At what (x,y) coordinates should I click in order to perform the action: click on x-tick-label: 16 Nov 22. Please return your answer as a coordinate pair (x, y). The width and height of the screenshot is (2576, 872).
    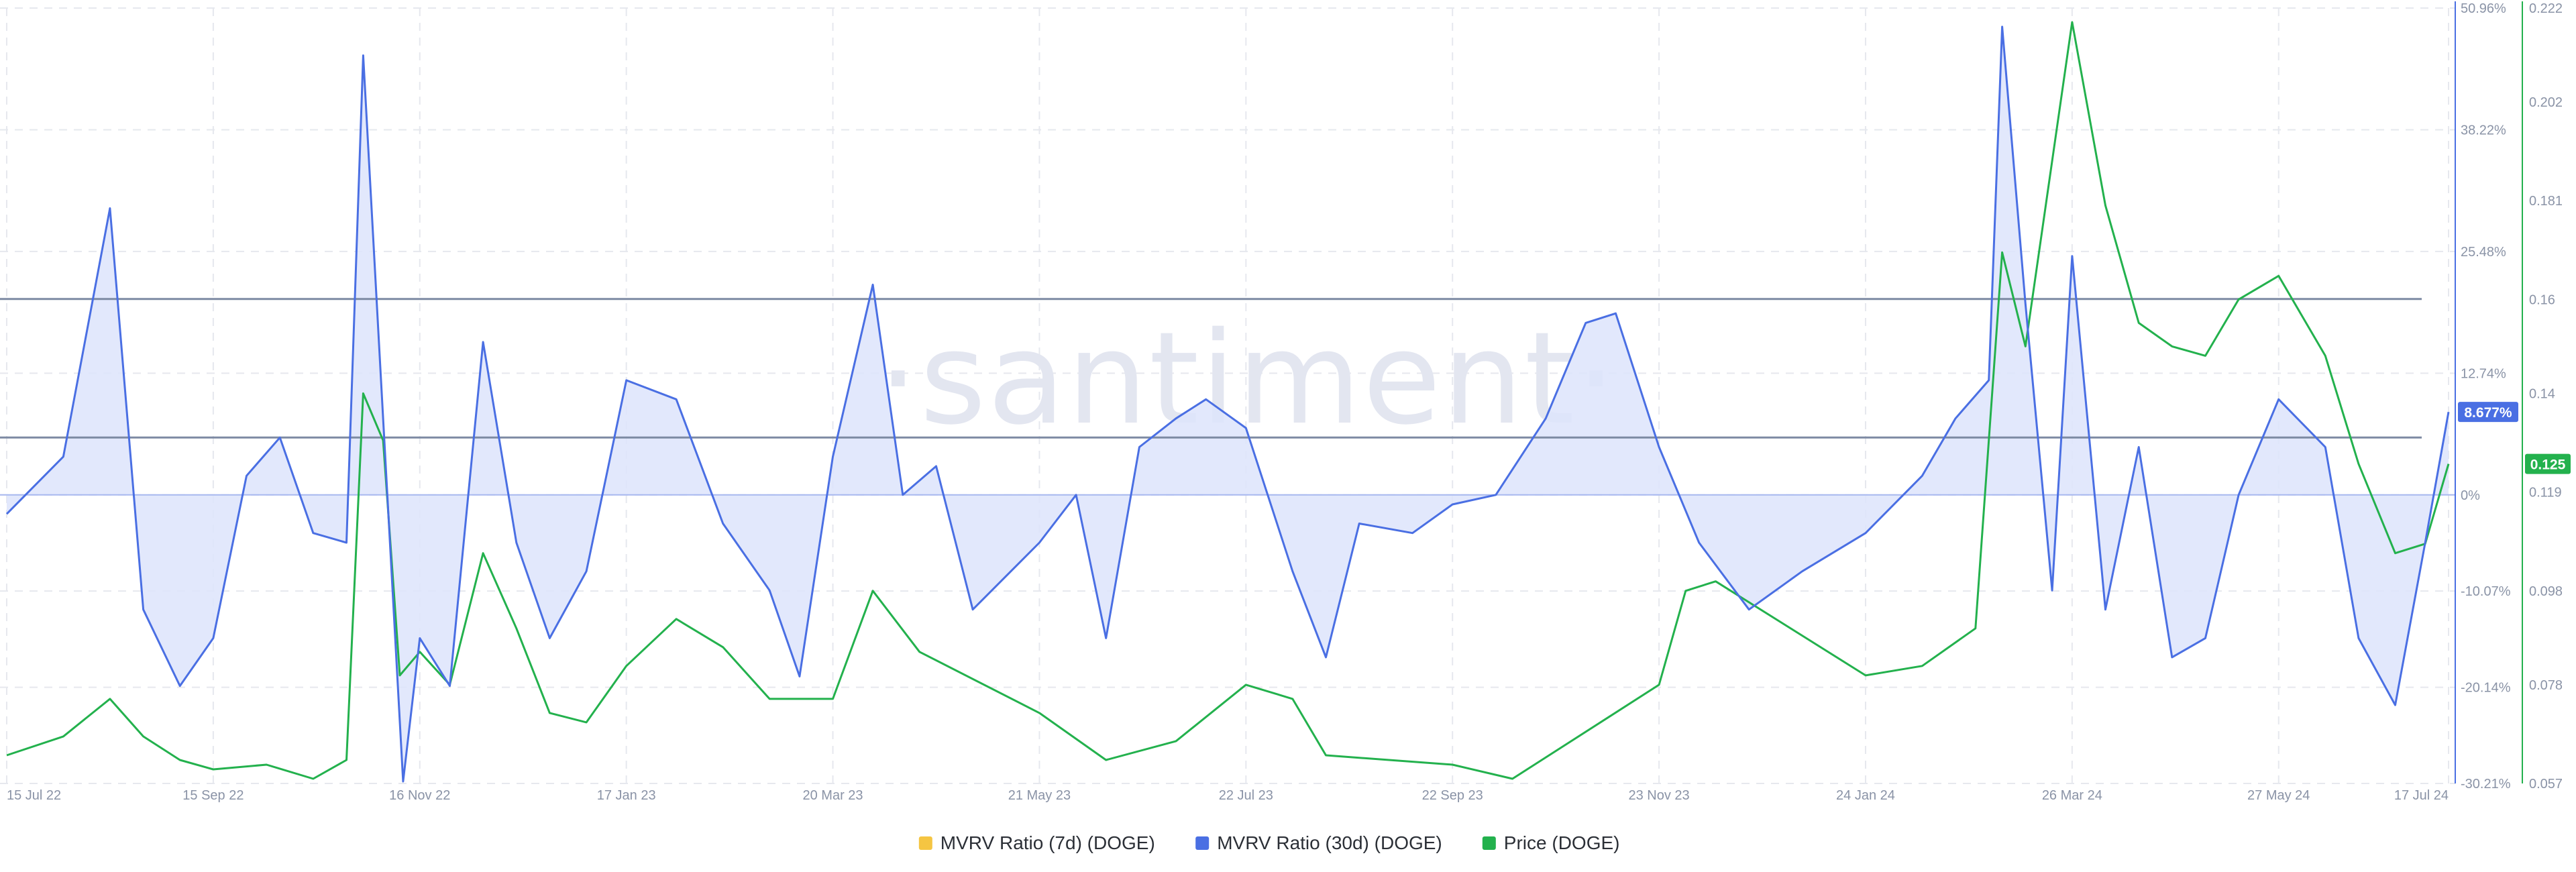
    Looking at the image, I should click on (419, 795).